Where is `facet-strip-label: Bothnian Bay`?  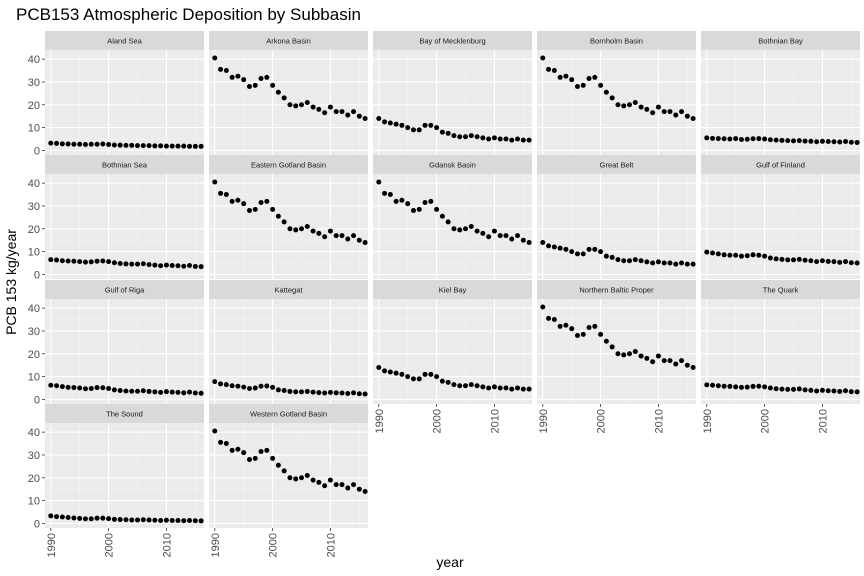
facet-strip-label: Bothnian Bay is located at coordinates (780, 41).